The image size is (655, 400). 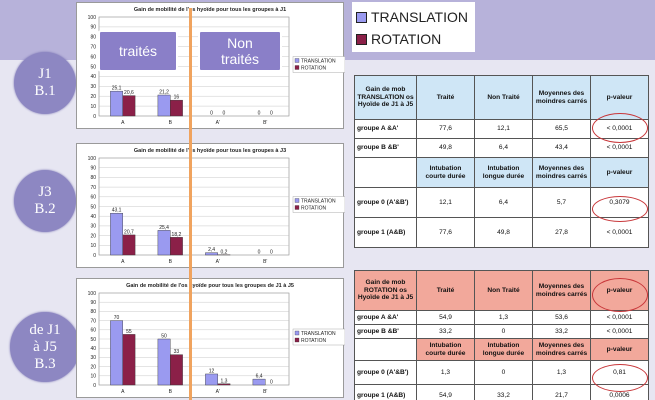 What do you see at coordinates (45, 74) in the screenshot?
I see `label-j1: J1` at bounding box center [45, 74].